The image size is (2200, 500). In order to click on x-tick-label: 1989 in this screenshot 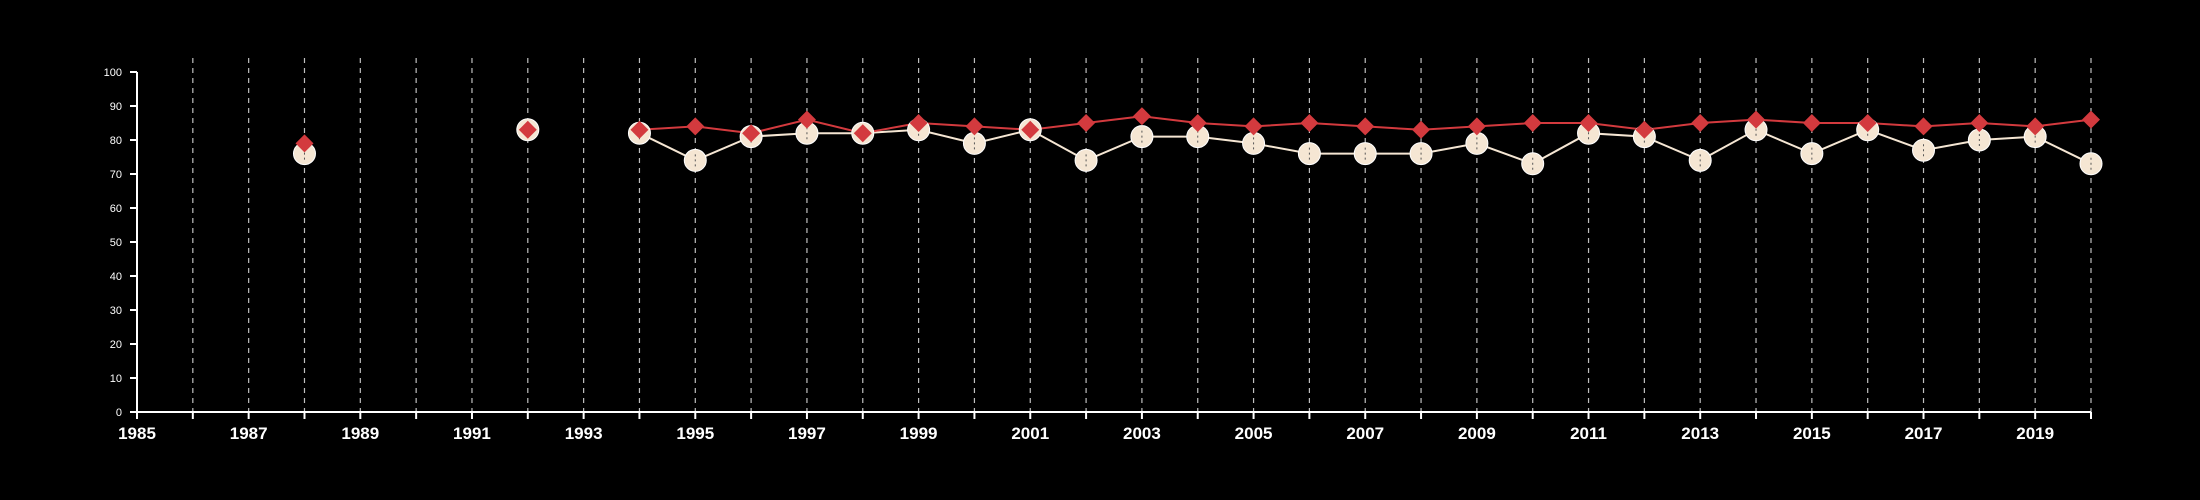, I will do `click(360, 433)`.